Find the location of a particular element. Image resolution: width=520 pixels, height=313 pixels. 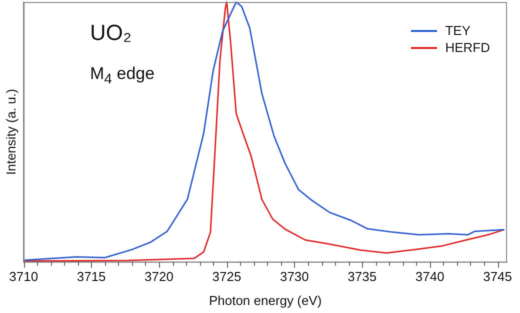

x-tick-label: 3735 is located at coordinates (362, 276).